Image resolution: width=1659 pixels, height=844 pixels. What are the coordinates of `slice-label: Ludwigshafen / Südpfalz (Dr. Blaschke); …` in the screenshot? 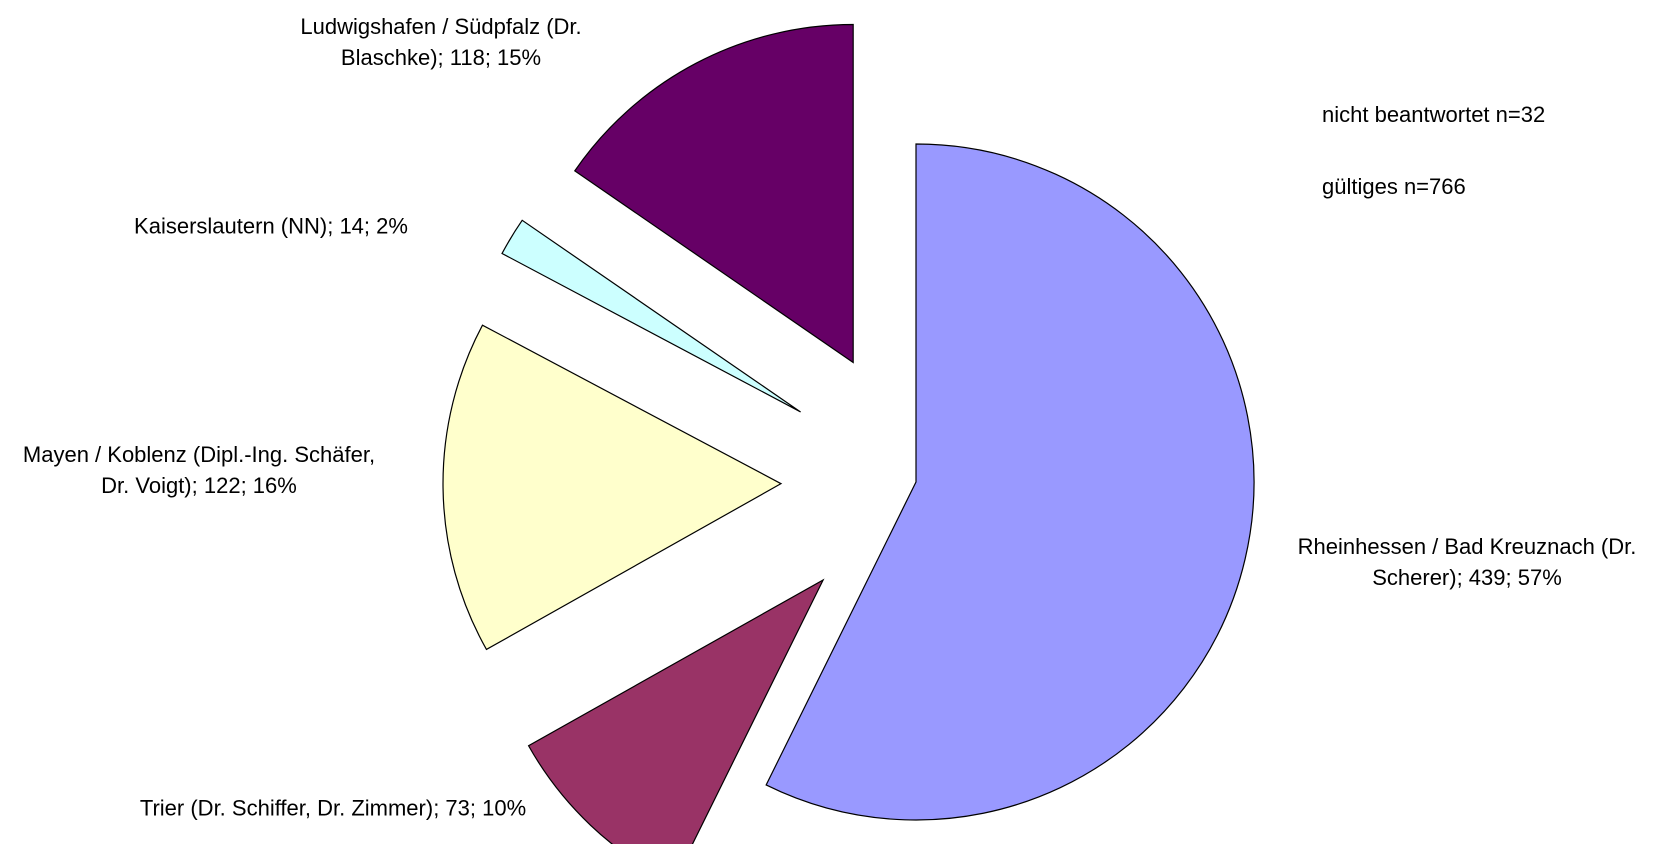 It's located at (441, 42).